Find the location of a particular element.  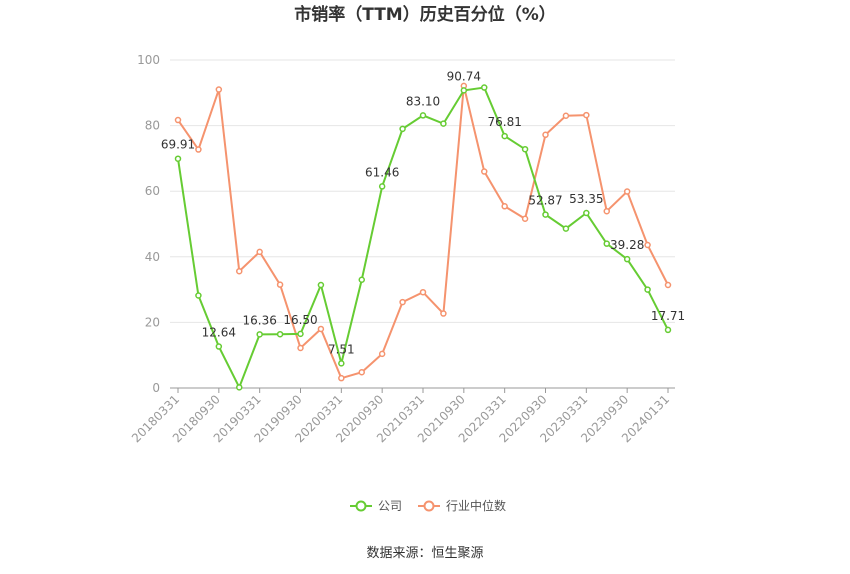

data-label: 76.81 is located at coordinates (504, 122).